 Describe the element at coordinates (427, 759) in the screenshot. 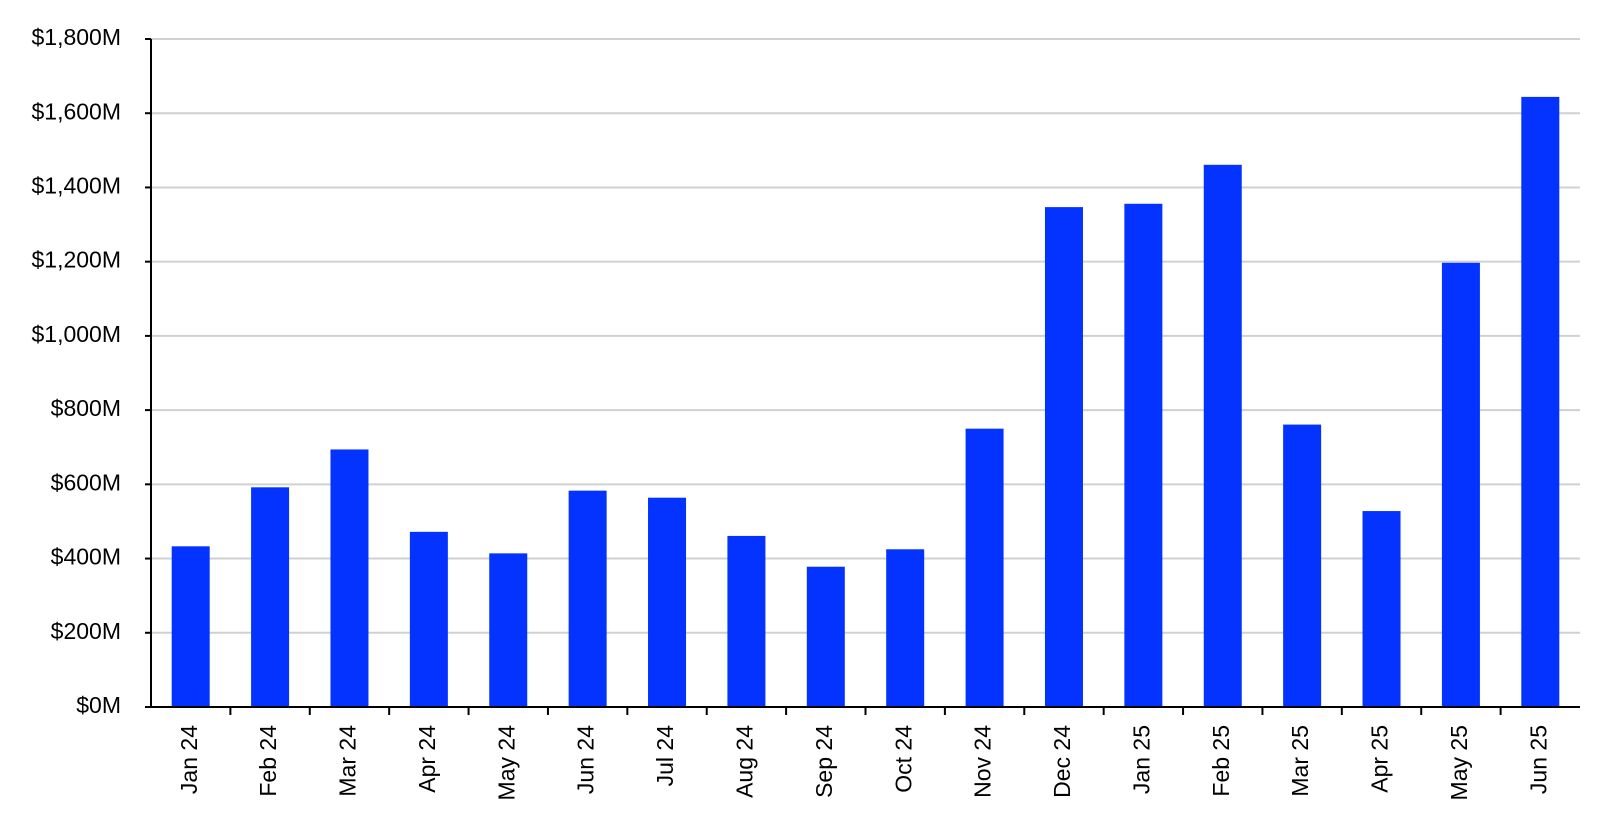

I see `x-tick-label: Apr 24` at that location.